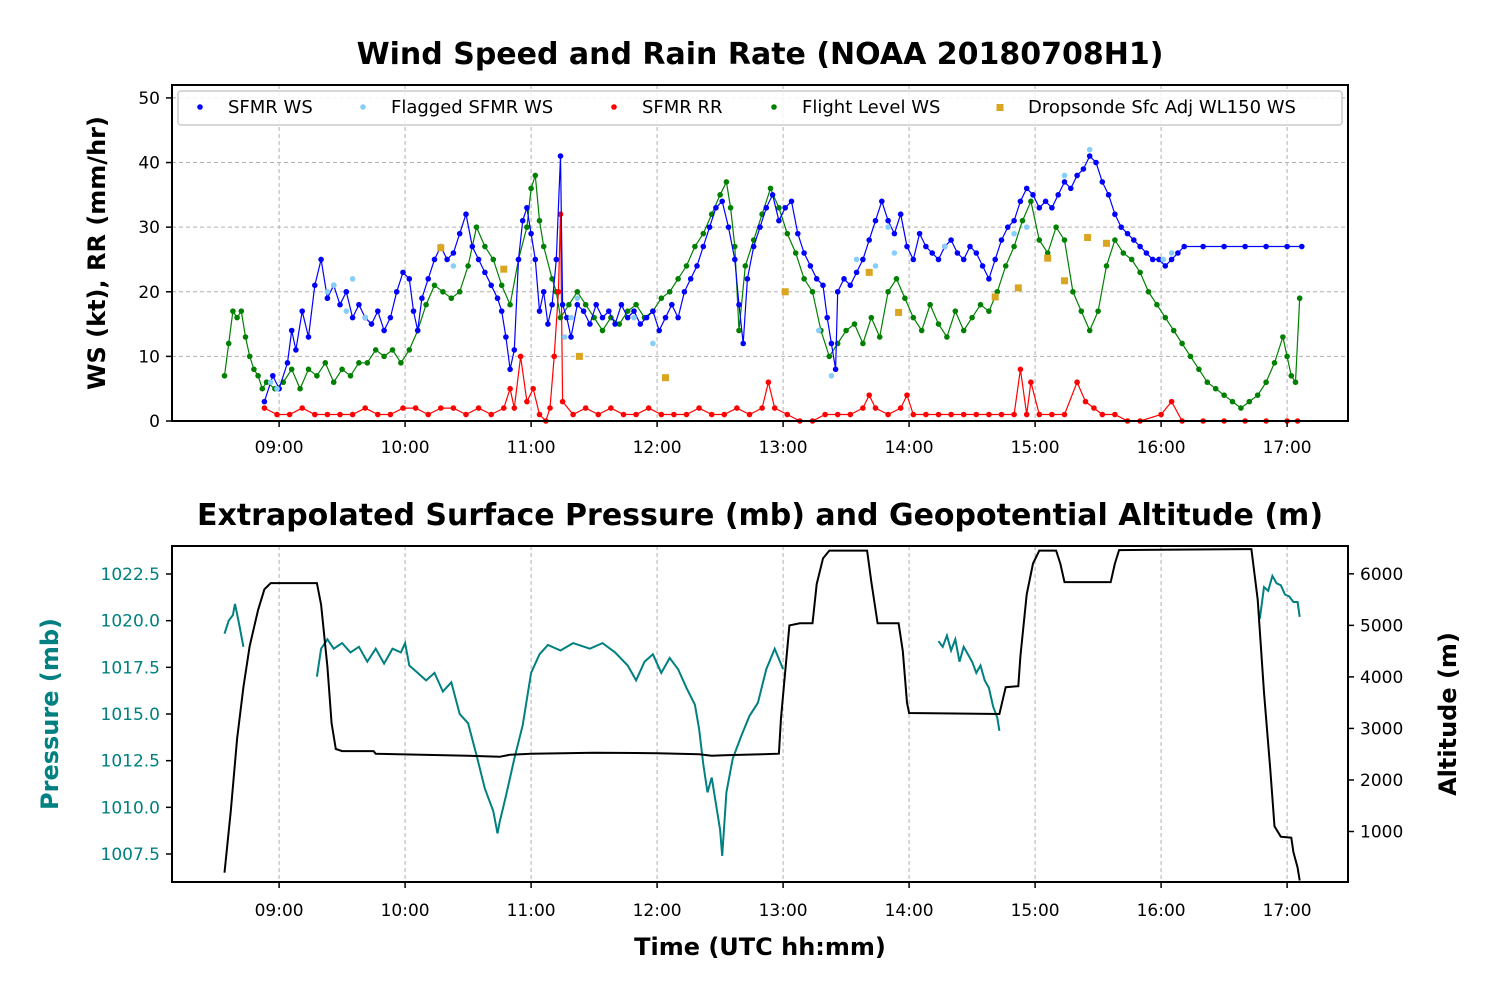  Describe the element at coordinates (1146, 107) in the screenshot. I see `legend-item: Dropsonde Sfc Adj WL150 WS` at that location.